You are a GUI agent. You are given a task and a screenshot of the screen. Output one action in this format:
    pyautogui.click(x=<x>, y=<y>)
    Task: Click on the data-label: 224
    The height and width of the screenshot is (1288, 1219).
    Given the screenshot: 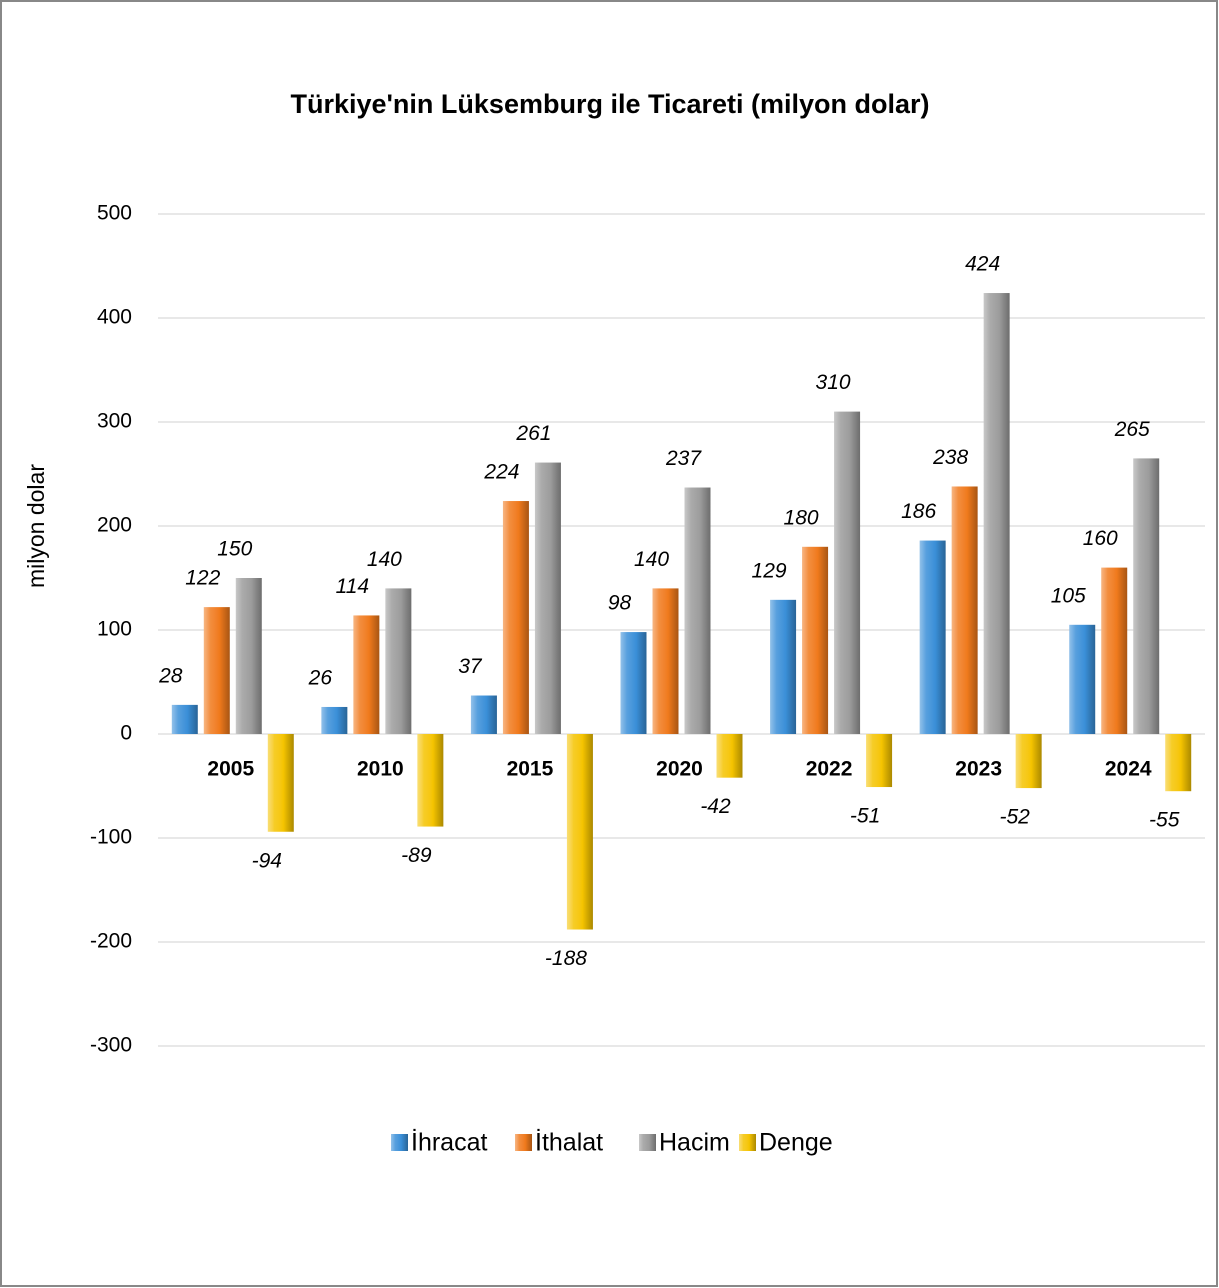 What is the action you would take?
    pyautogui.click(x=501, y=472)
    